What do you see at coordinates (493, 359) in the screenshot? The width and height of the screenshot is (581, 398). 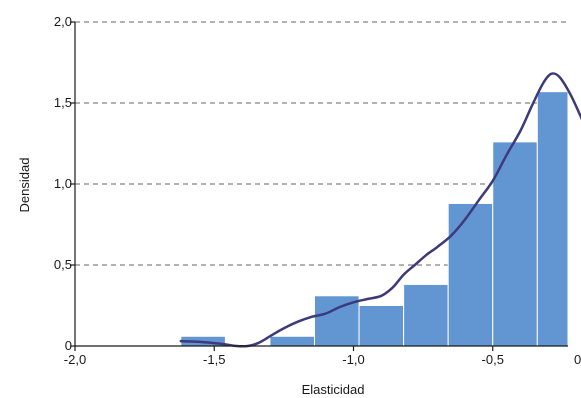 I see `x-tick-label: -0,5` at bounding box center [493, 359].